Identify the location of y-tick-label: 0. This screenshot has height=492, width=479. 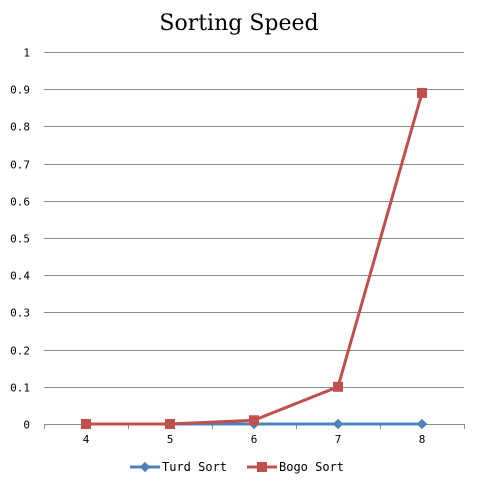
(26, 425).